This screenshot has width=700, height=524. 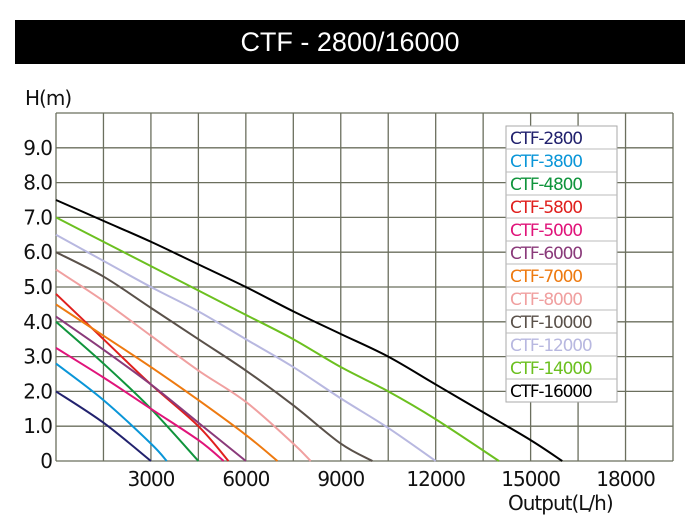 I want to click on x-tick-label: 12000, so click(x=435, y=479).